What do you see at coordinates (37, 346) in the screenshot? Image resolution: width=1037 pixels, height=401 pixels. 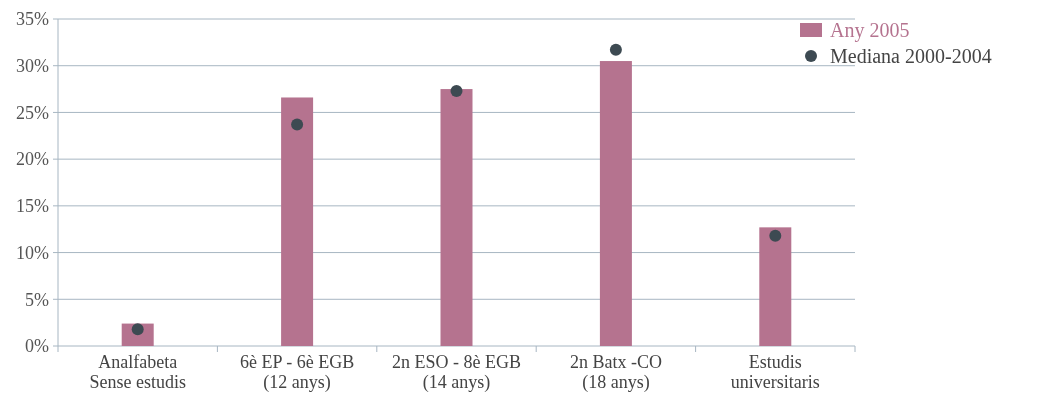 I see `y-tick-label: 0%` at bounding box center [37, 346].